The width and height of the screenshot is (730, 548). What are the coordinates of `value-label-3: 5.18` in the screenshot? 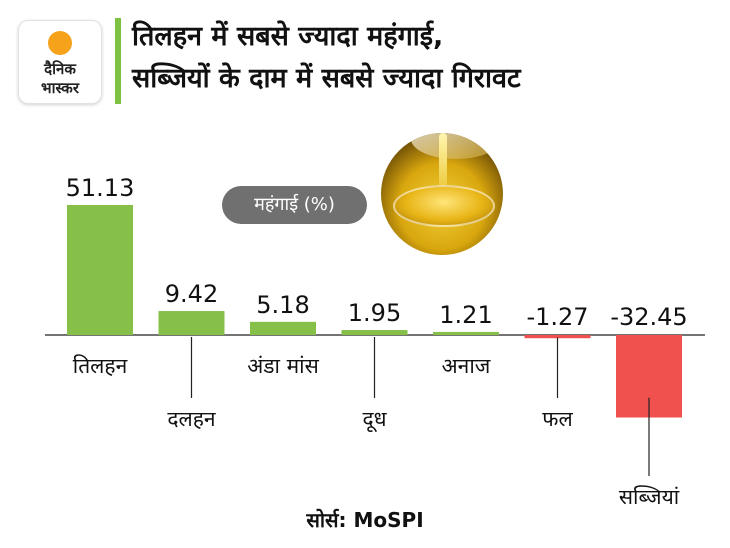 It's located at (282, 305).